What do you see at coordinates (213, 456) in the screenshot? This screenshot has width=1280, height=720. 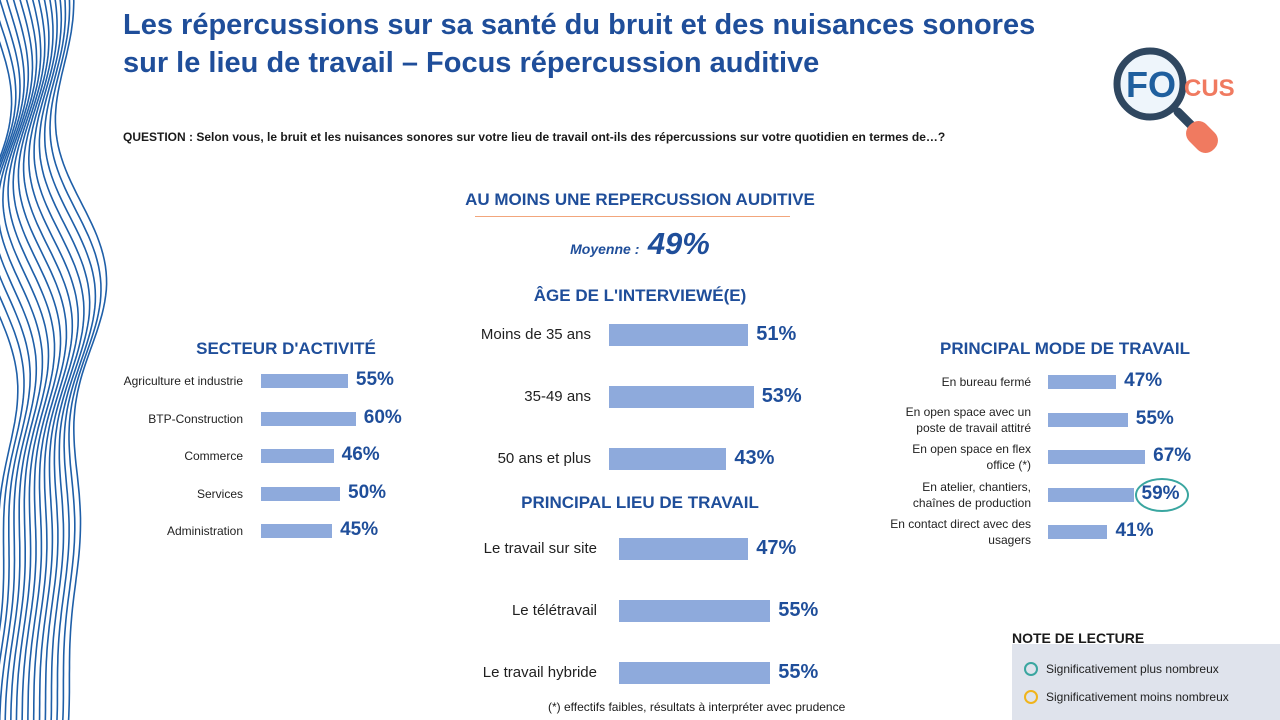 I see `category-label: Commerce` at bounding box center [213, 456].